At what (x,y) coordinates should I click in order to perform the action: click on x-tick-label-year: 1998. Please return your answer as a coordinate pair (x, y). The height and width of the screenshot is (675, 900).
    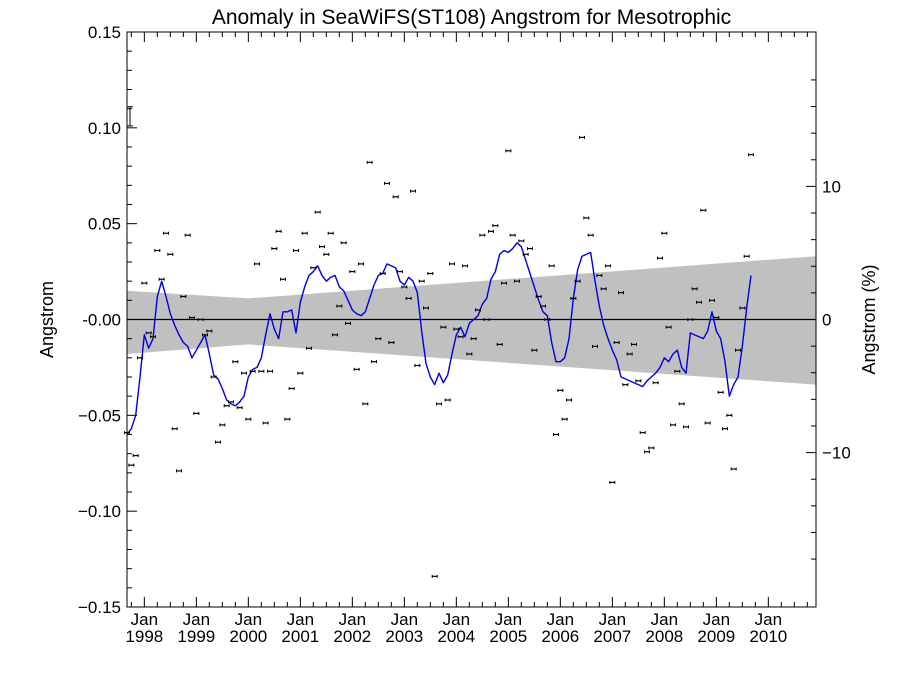
    Looking at the image, I should click on (144, 636).